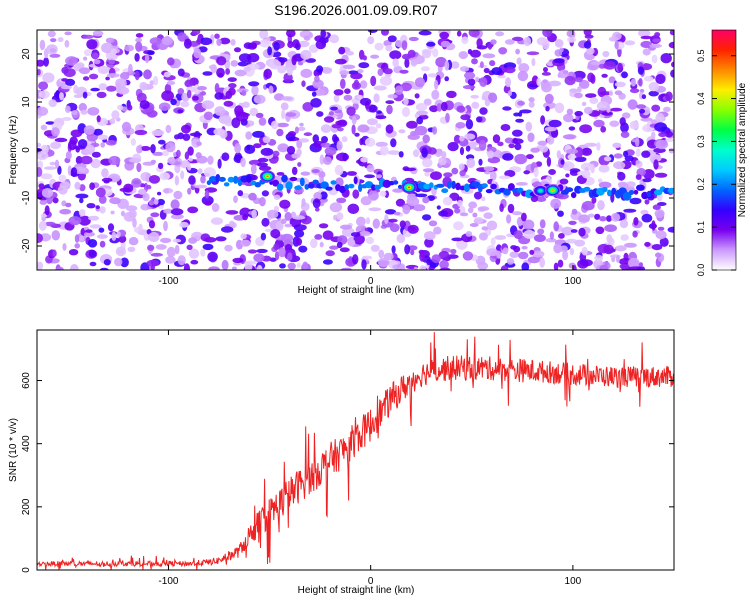  What do you see at coordinates (168, 581) in the screenshot?
I see `x-tick-label: -100` at bounding box center [168, 581].